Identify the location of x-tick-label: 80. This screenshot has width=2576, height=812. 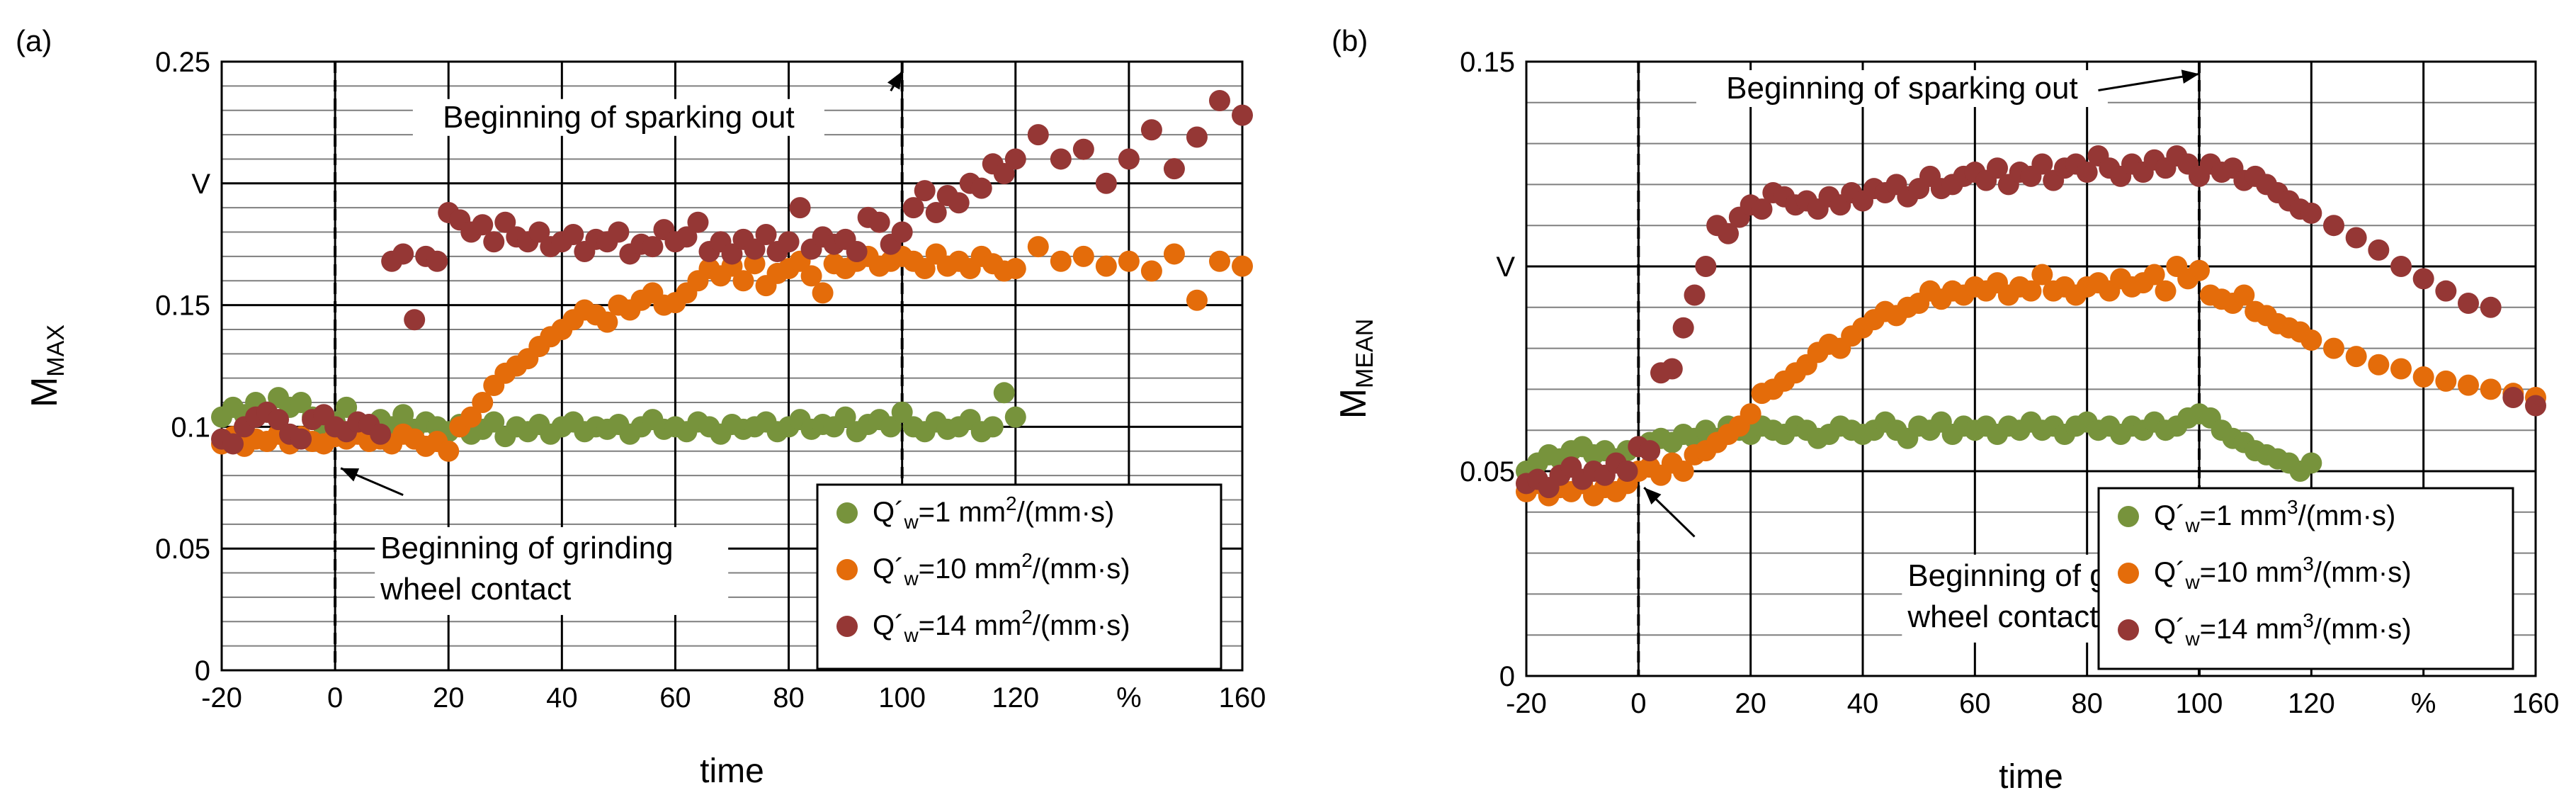
(2087, 703).